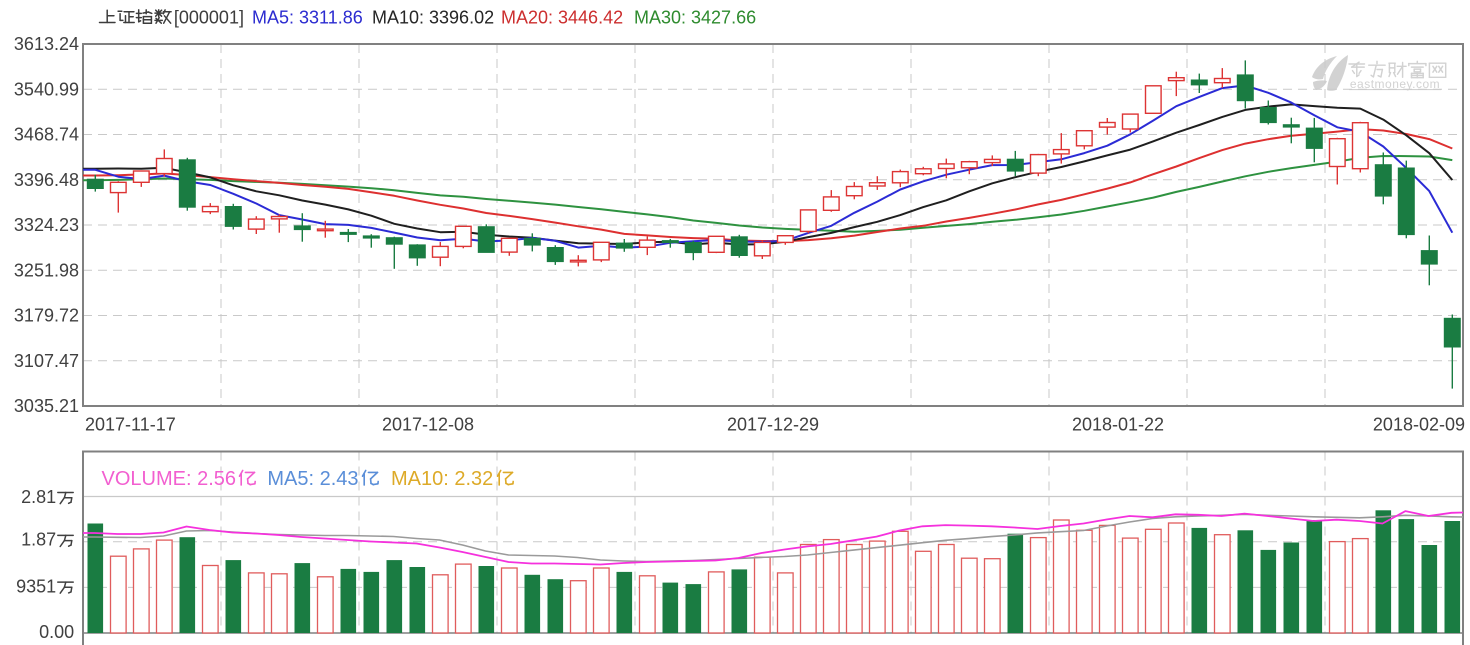 The height and width of the screenshot is (645, 1470). I want to click on svg-text: eastmoney.com, so click(1395, 84).